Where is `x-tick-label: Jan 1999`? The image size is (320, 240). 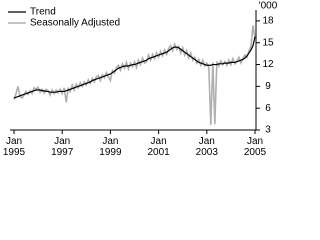
x-tick-label: Jan 1999 is located at coordinates (110, 147).